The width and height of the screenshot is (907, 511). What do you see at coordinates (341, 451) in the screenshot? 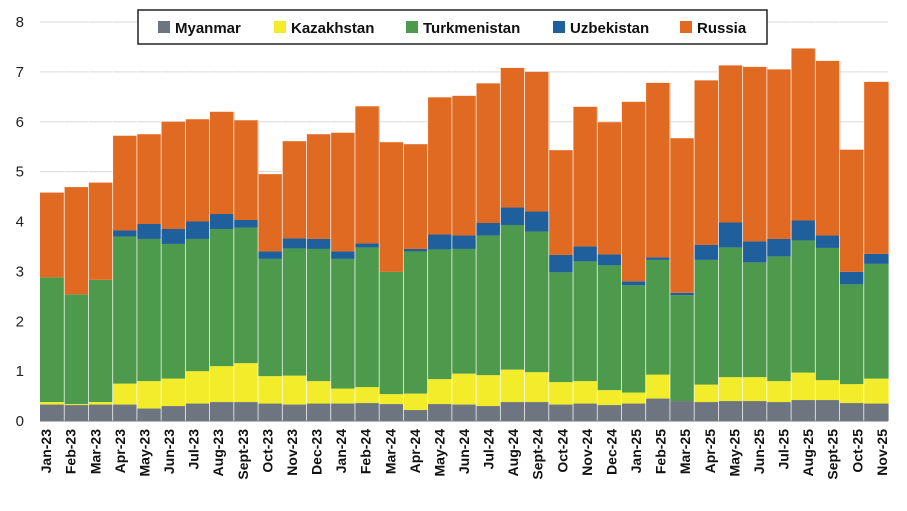
I see `x-tick-label: Jan-24` at bounding box center [341, 451].